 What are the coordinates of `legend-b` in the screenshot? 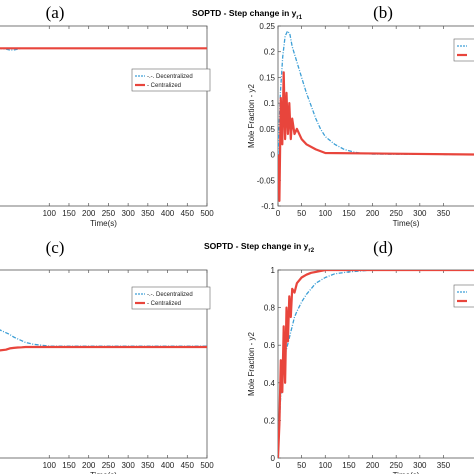 It's located at (463, 50).